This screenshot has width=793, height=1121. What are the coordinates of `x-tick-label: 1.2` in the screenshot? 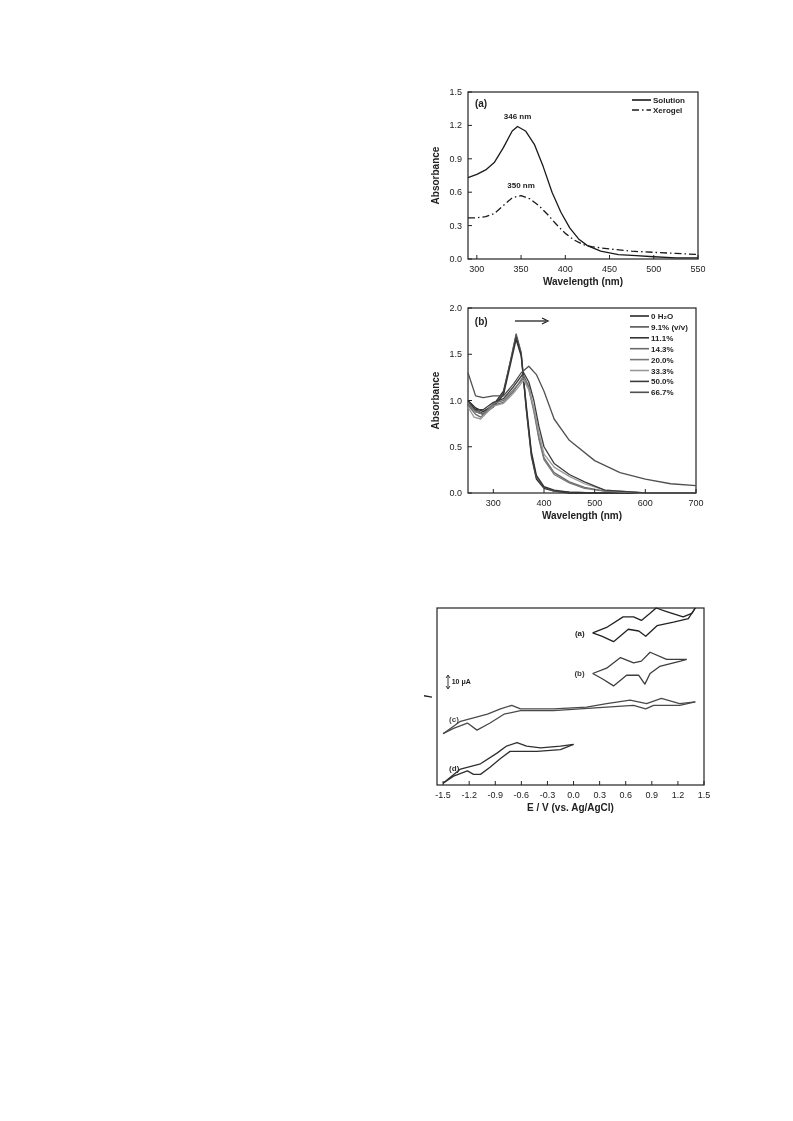 It's located at (678, 795).